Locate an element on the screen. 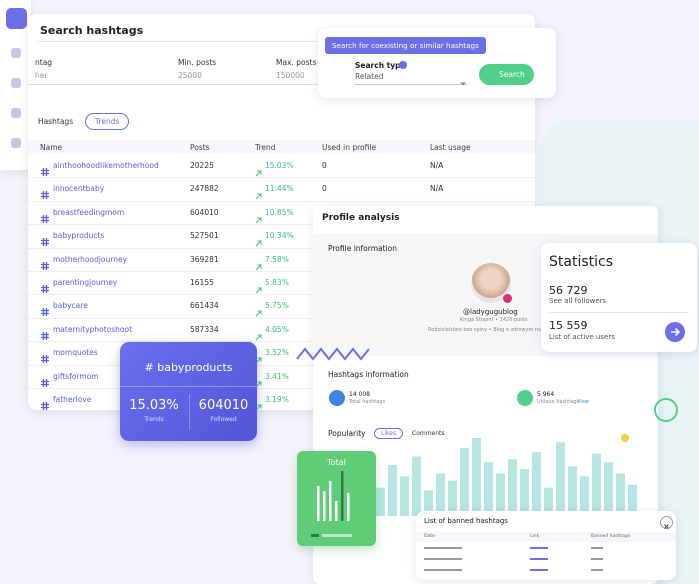 The image size is (699, 584). total-value: 14 008 is located at coordinates (359, 394).